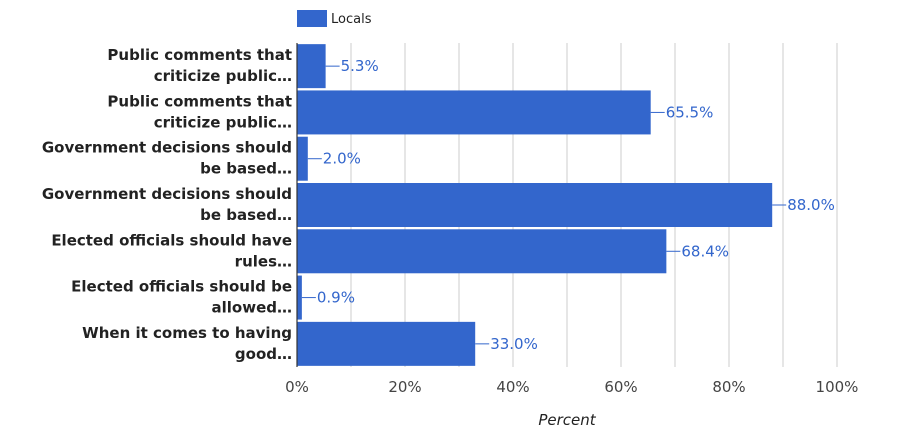  I want to click on x-tick-label: 80%, so click(728, 387).